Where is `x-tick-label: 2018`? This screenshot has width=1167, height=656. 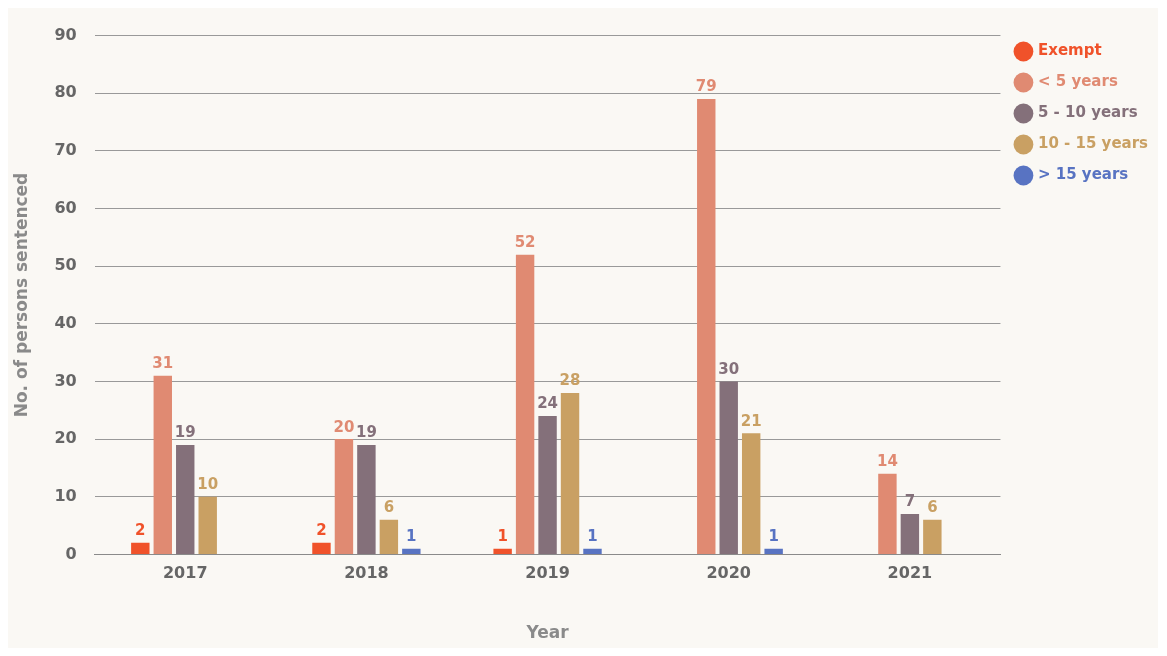 x-tick-label: 2018 is located at coordinates (366, 573).